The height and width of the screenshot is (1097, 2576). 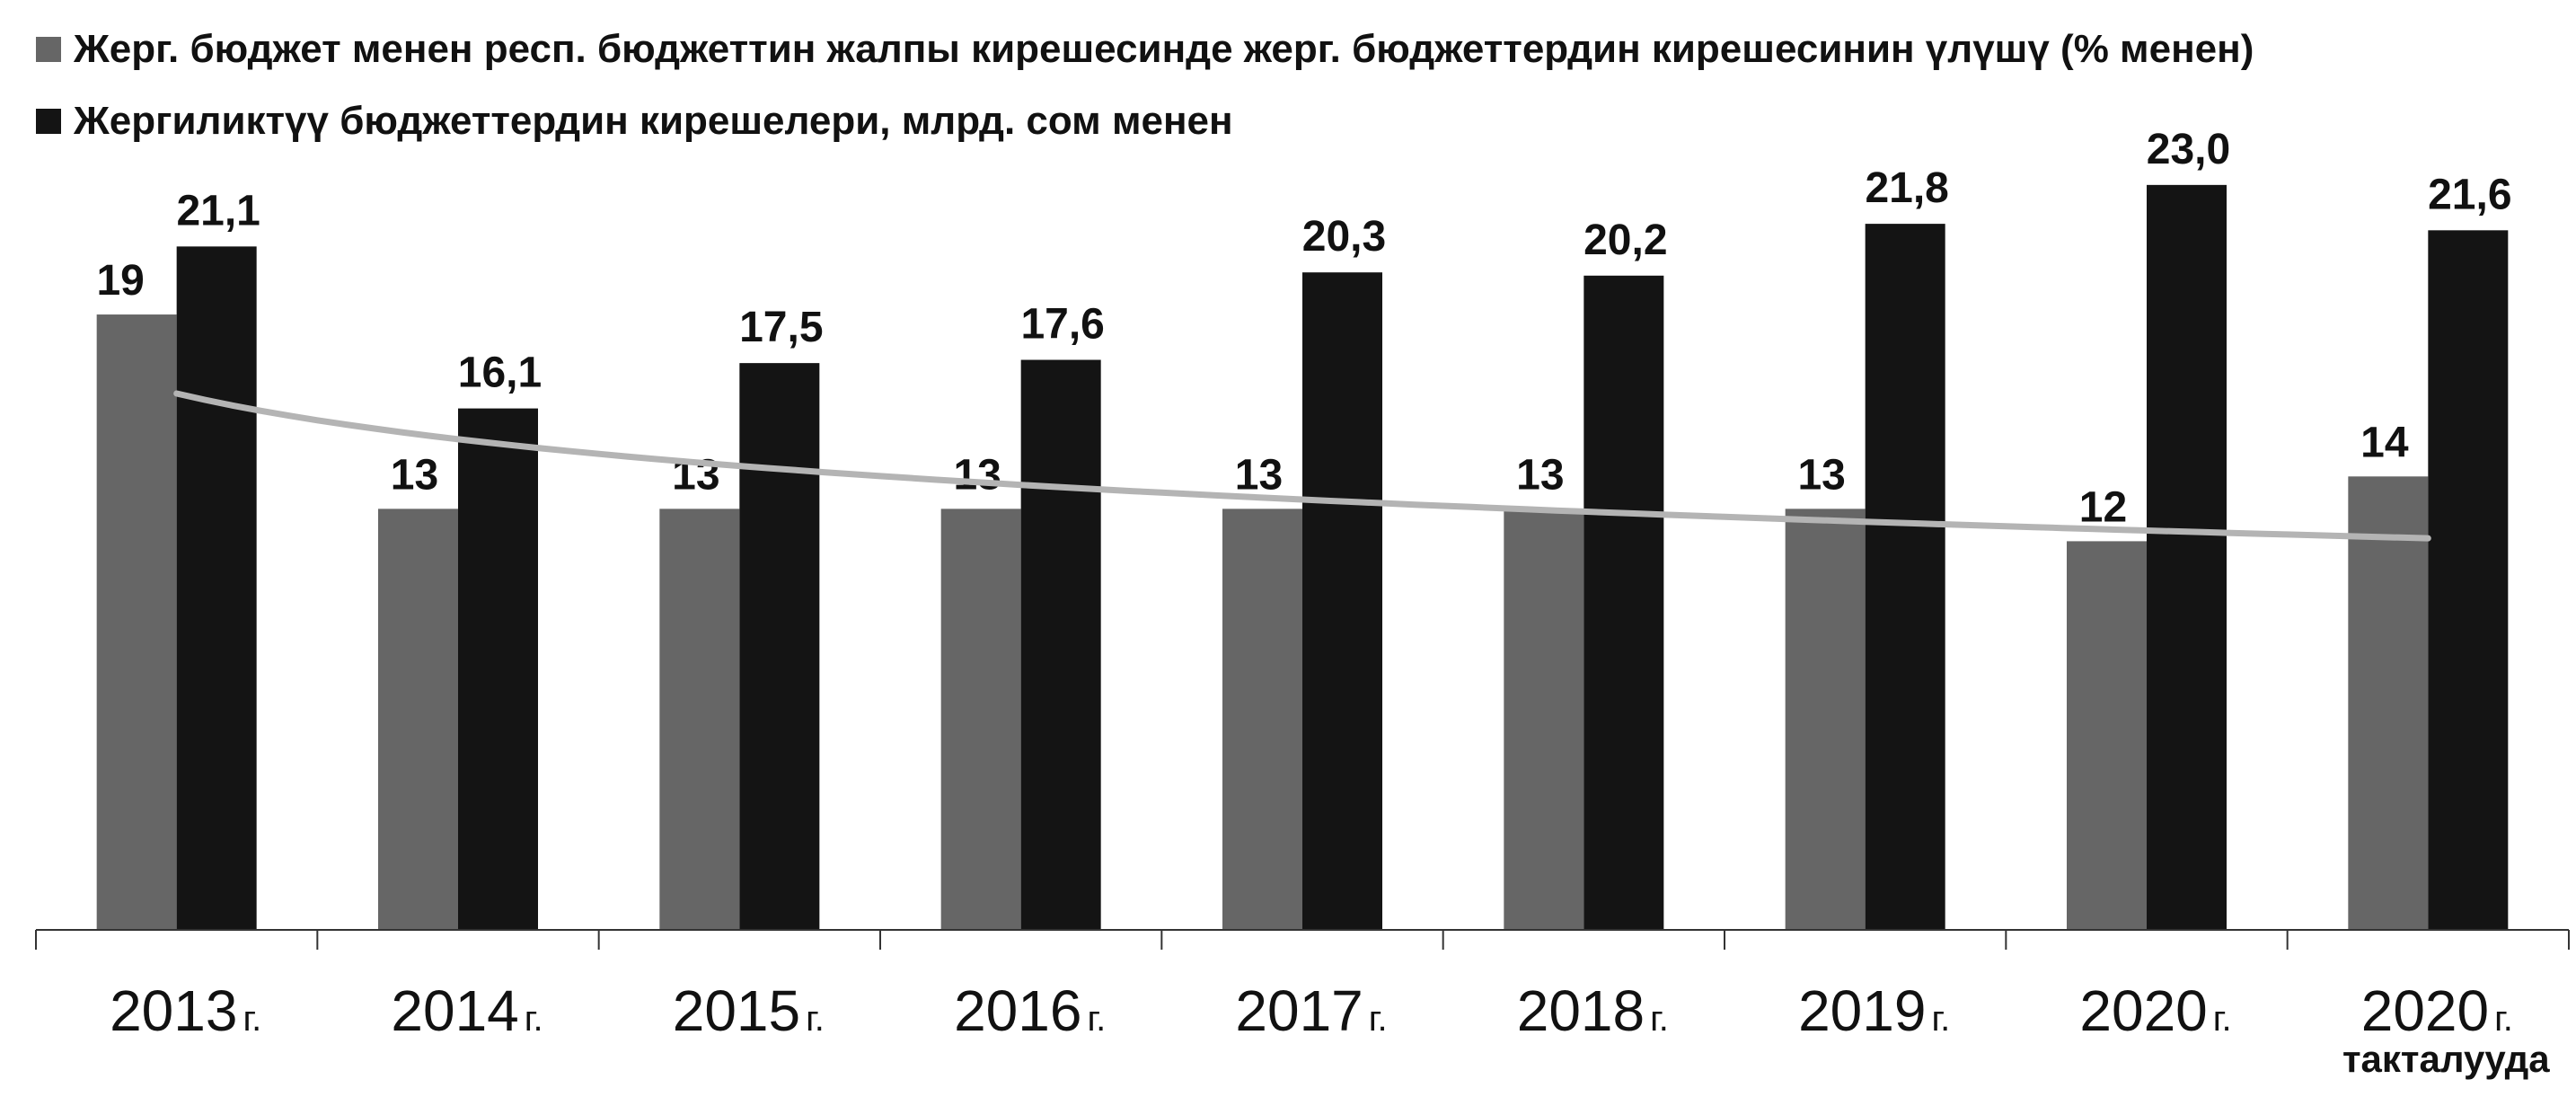 I want to click on x-tick-suffix-7: г., so click(x=2222, y=1019).